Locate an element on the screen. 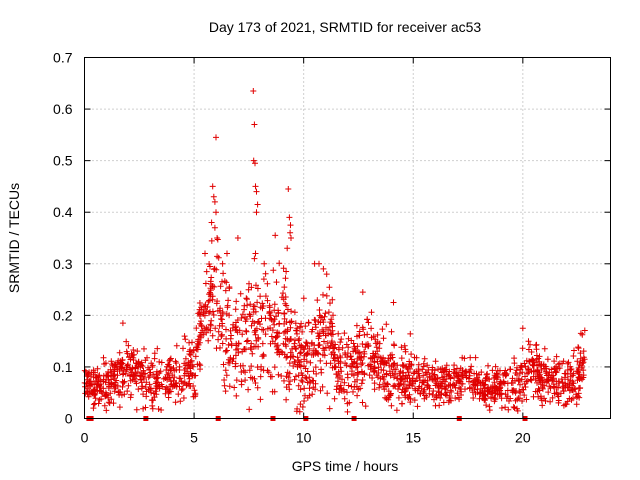 The image size is (640, 480). y-axis-label: SRMTID / TECUs is located at coordinates (14, 238).